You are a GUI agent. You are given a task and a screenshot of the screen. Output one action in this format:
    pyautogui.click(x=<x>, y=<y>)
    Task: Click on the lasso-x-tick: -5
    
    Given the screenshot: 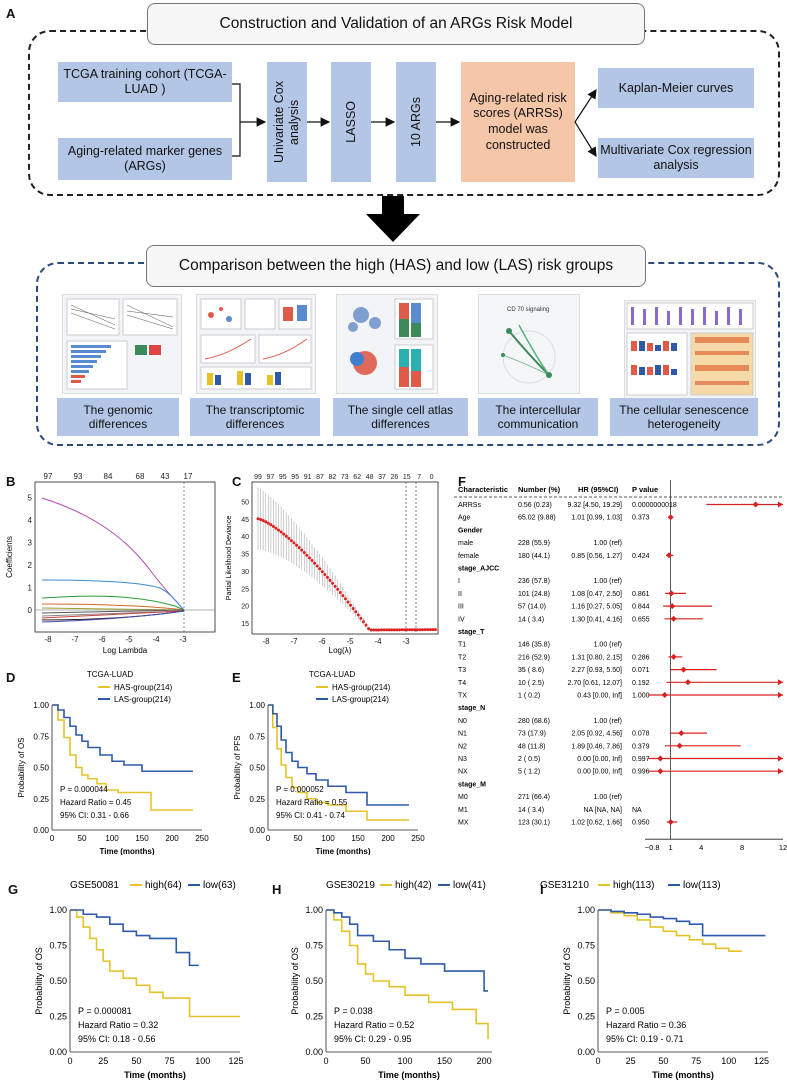 What is the action you would take?
    pyautogui.click(x=129, y=639)
    